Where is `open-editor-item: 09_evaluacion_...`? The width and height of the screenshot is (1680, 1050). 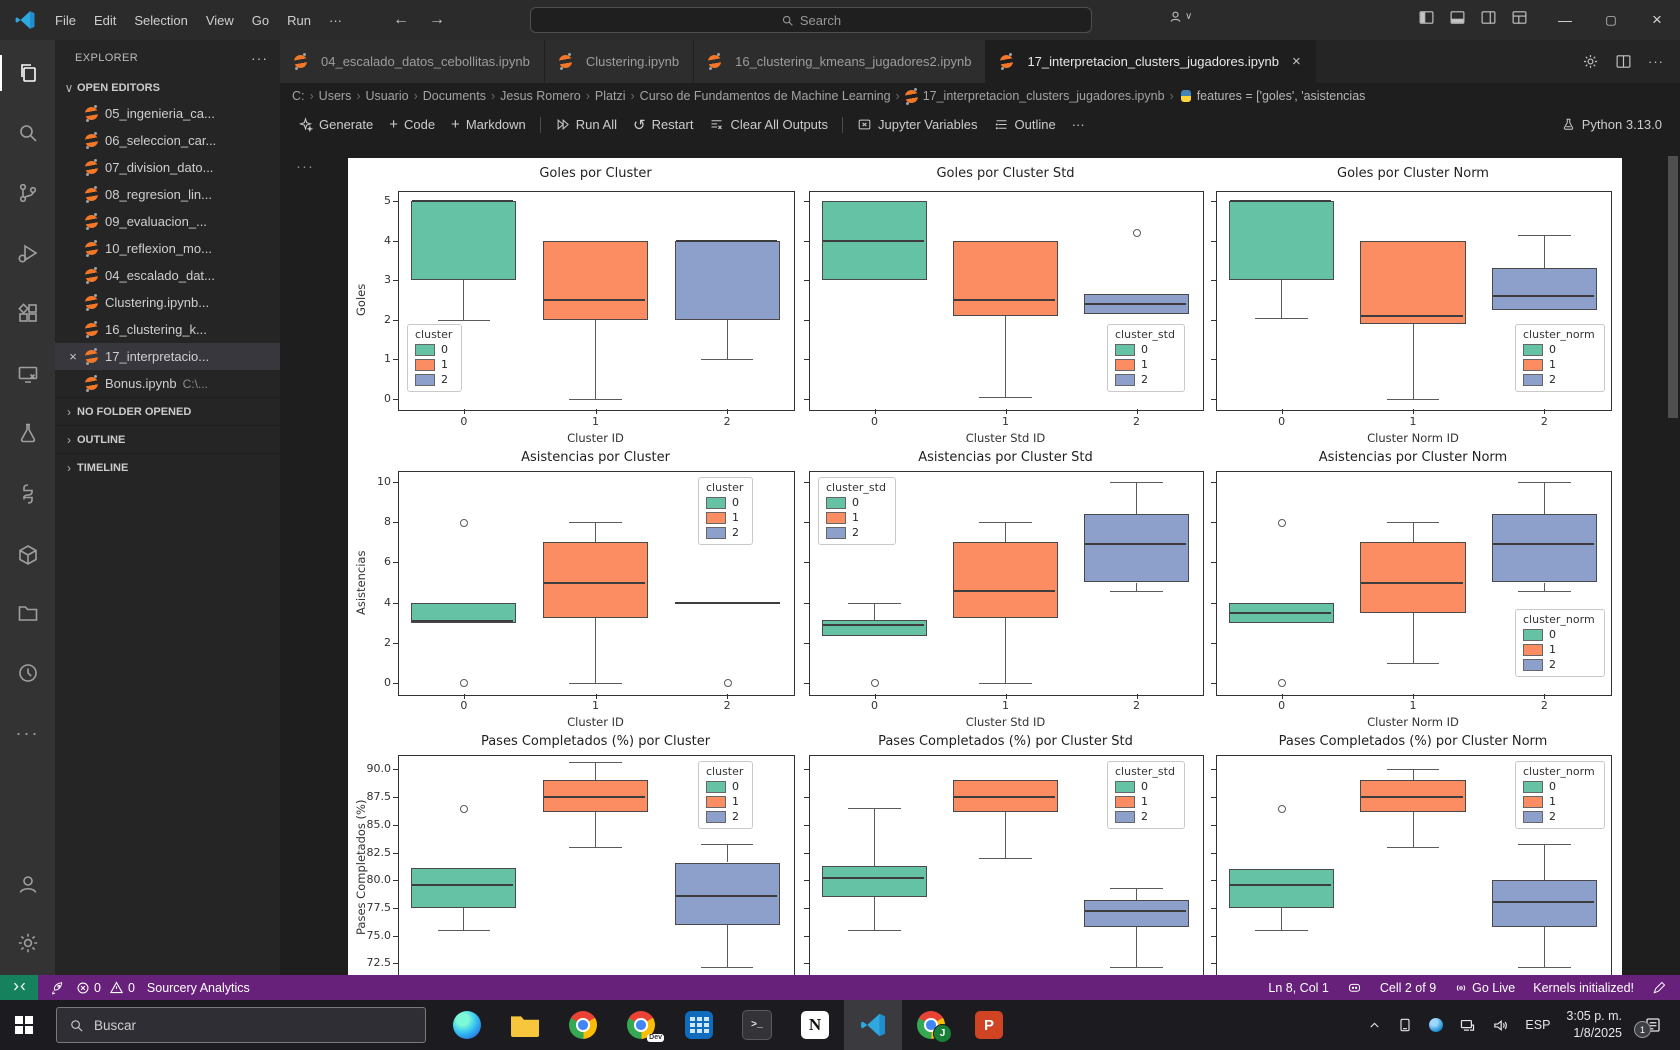
open-editor-item: 09_evaluacion_... is located at coordinates (167, 221).